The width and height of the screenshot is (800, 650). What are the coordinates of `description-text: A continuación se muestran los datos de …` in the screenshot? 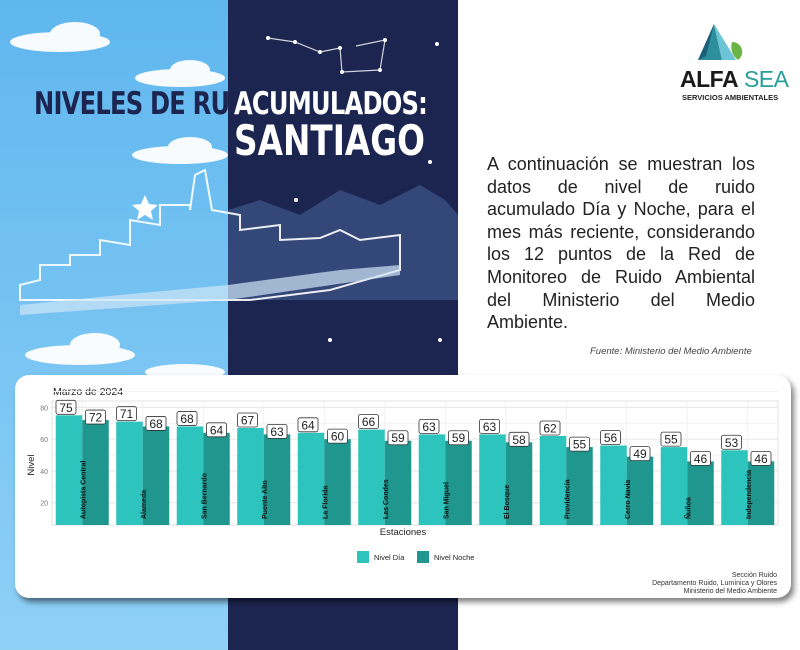 It's located at (621, 243).